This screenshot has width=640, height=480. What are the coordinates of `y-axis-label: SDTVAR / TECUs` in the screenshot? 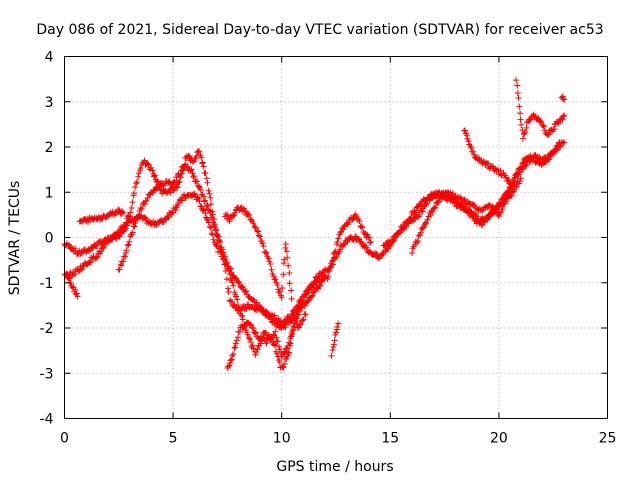 It's located at (15, 238).